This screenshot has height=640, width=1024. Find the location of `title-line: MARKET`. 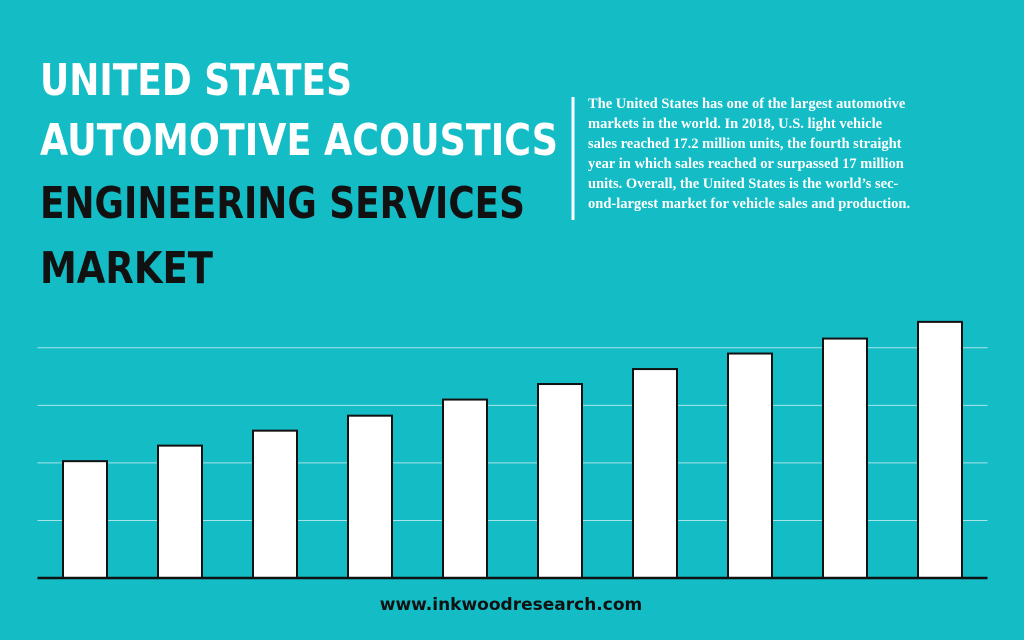

title-line: MARKET is located at coordinates (126, 268).